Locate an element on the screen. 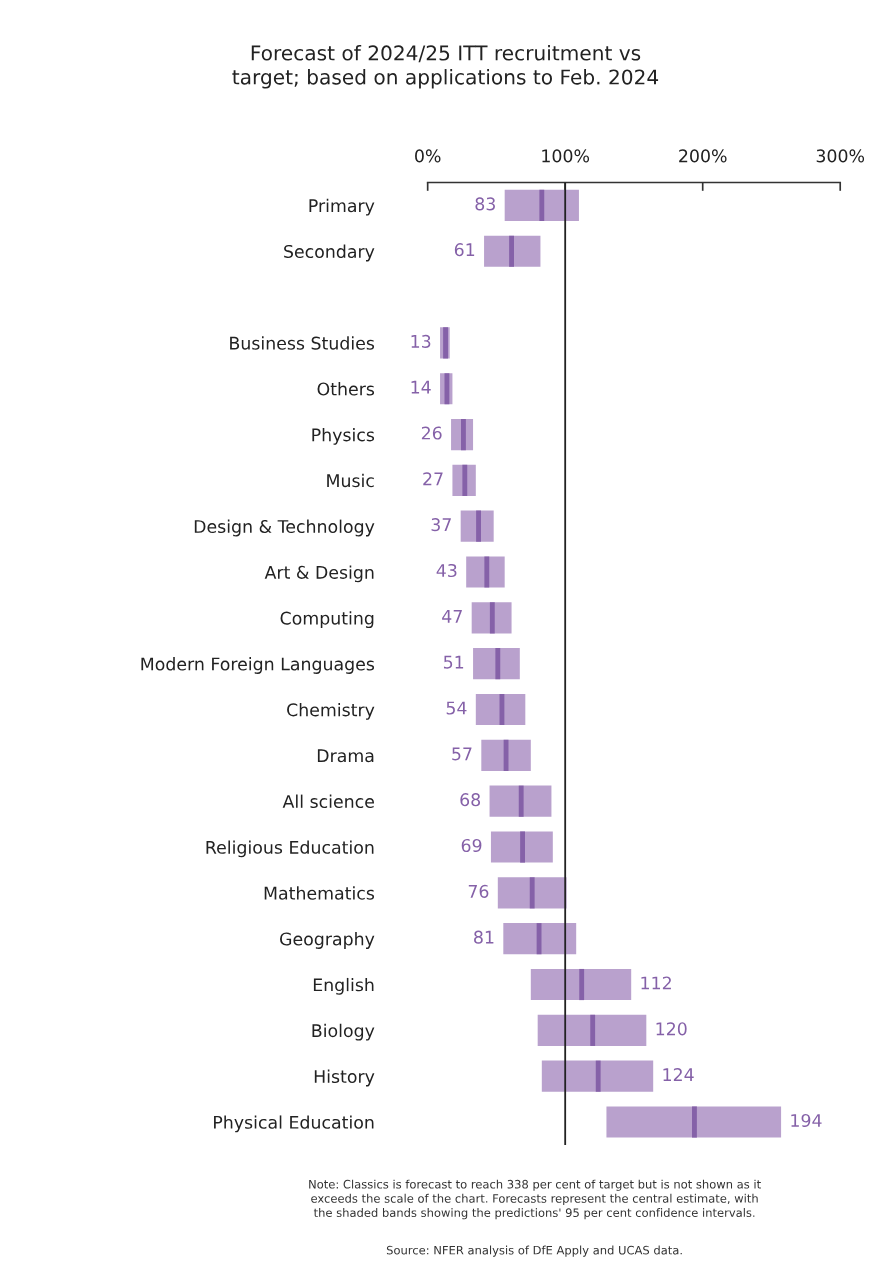 Image resolution: width=891 pixels, height=1285 pixels. y-tick-label: All science is located at coordinates (328, 801).